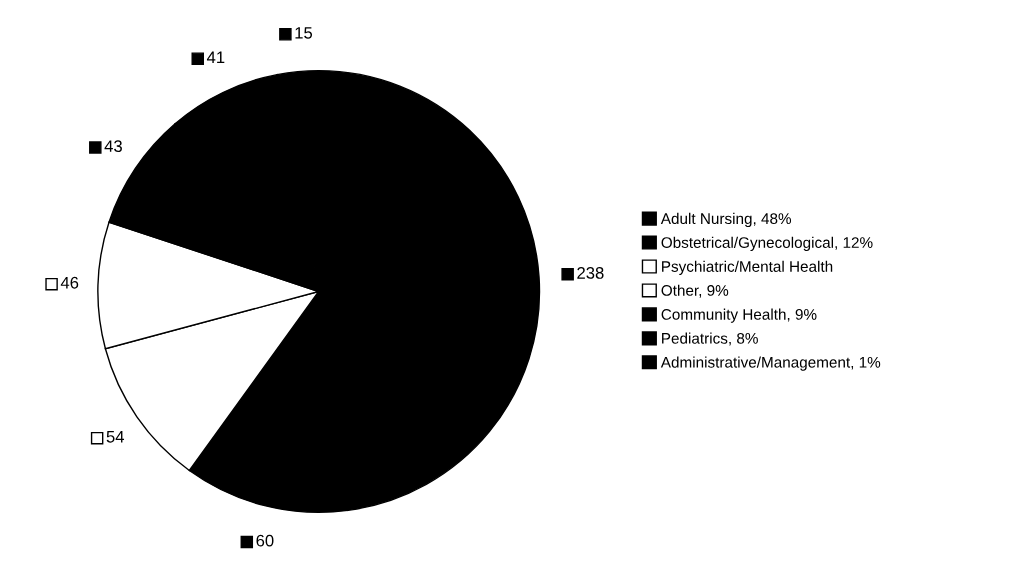 This screenshot has width=1028, height=583. I want to click on data-label: 41, so click(215, 57).